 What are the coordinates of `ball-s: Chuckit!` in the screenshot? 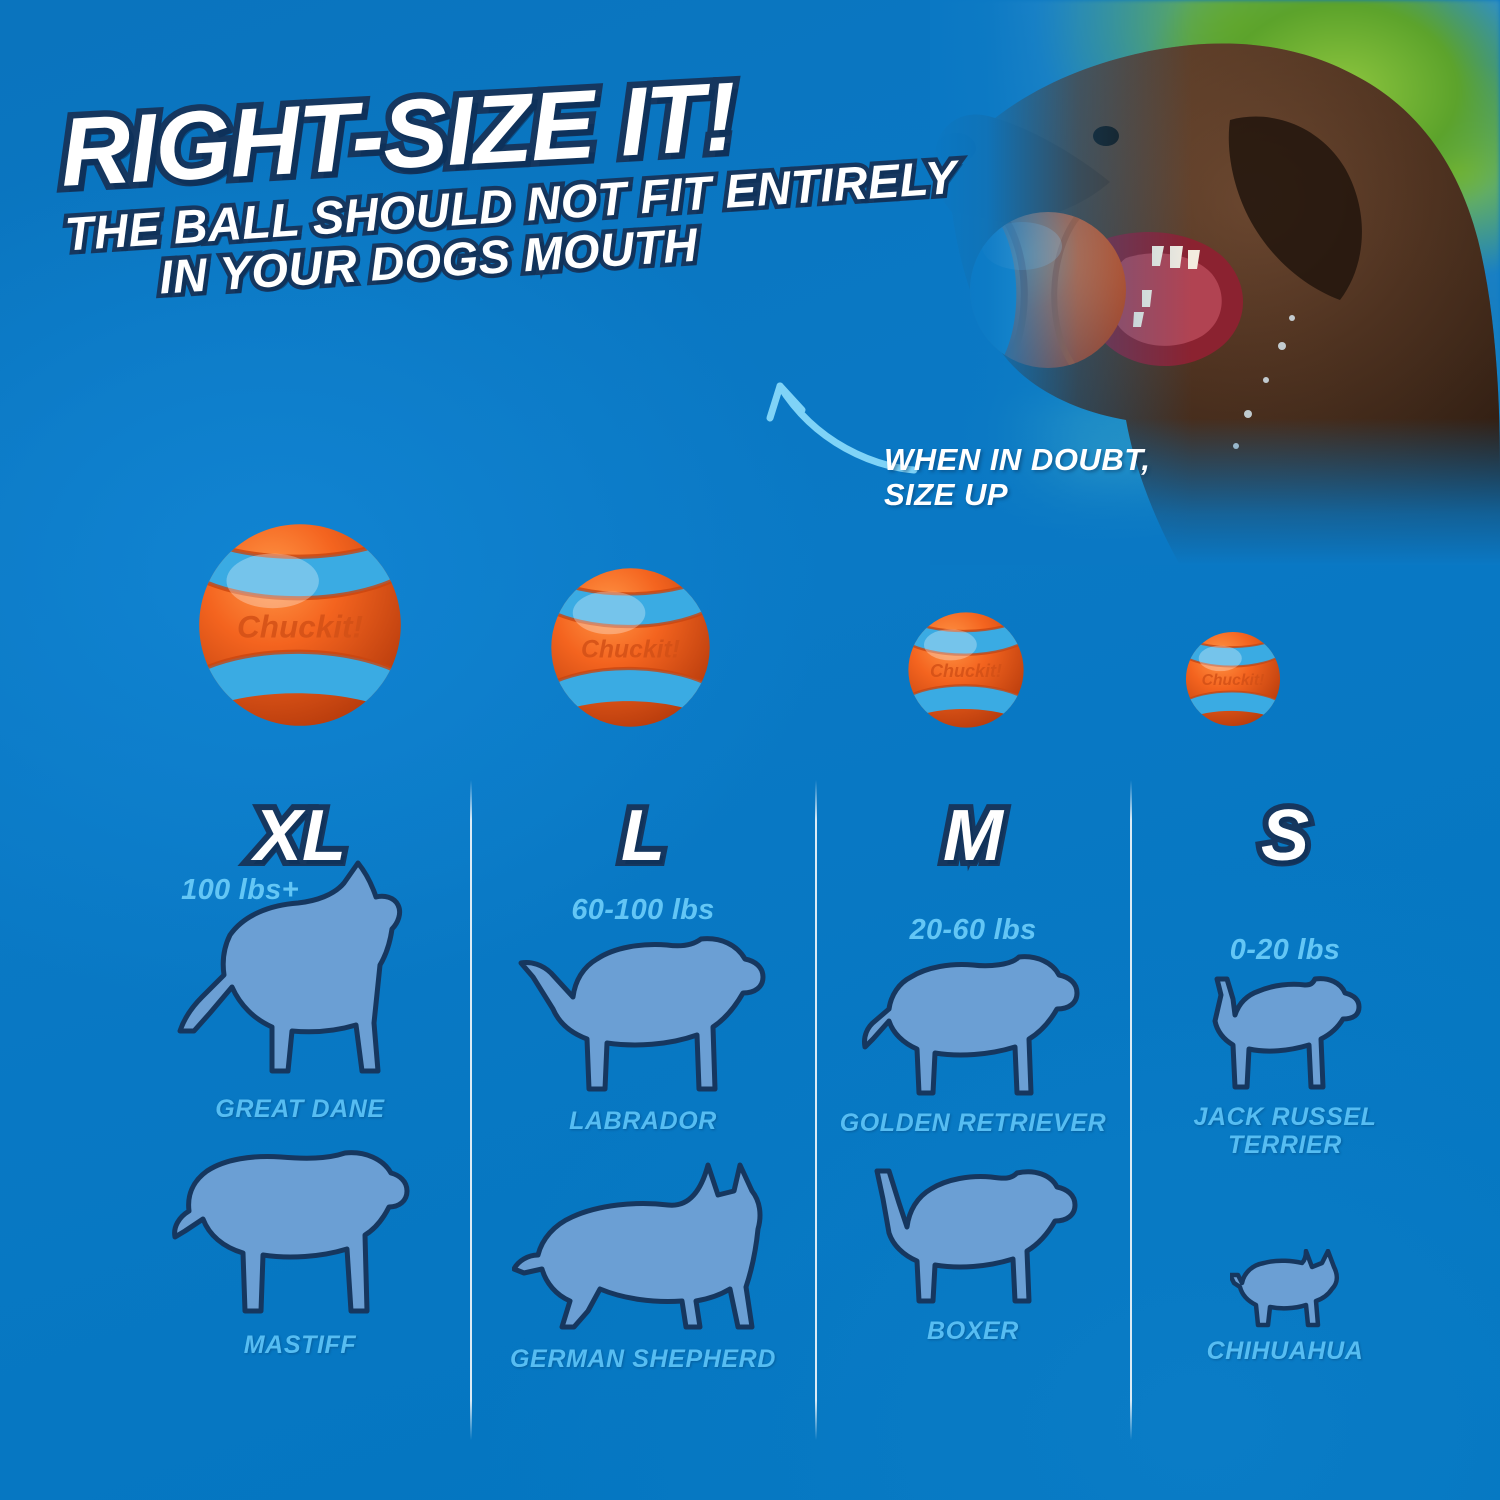 It's located at (1233, 679).